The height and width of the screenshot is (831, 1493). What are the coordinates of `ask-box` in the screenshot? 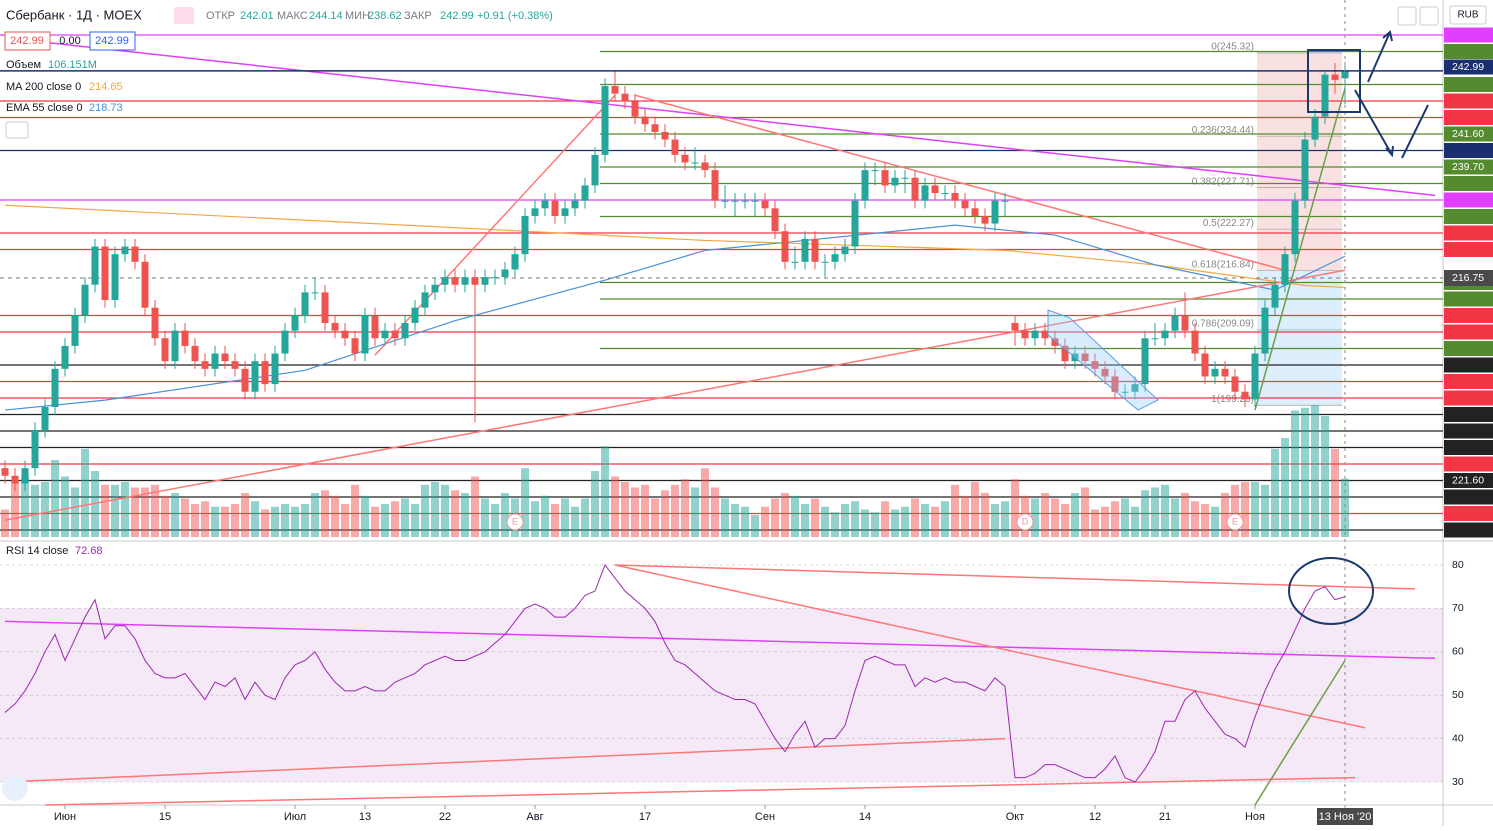 It's located at (112, 41).